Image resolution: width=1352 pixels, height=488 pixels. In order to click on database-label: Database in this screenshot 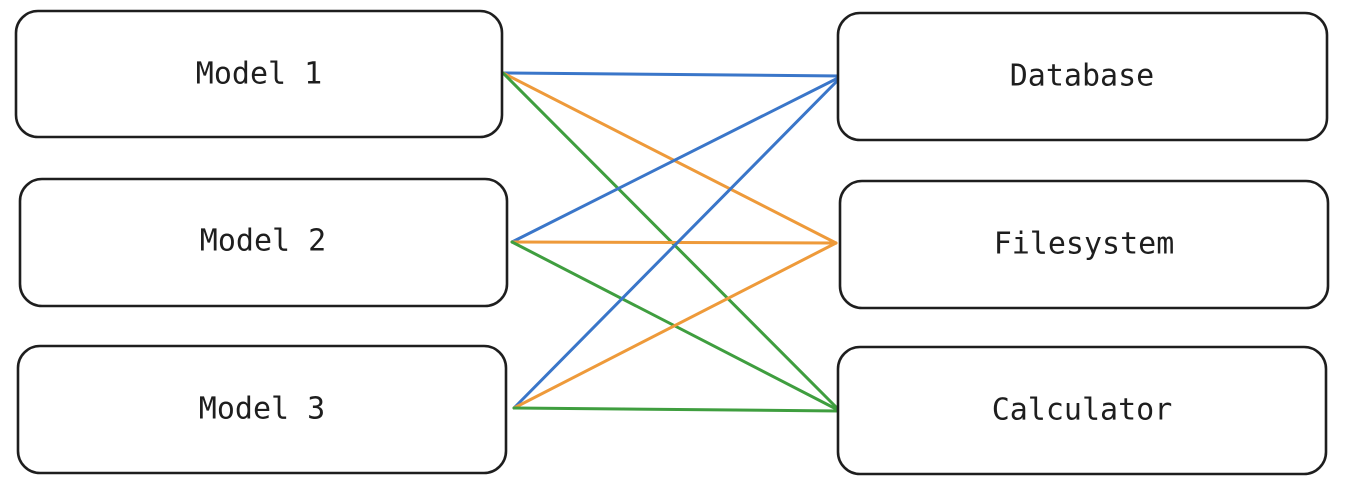, I will do `click(1082, 76)`.